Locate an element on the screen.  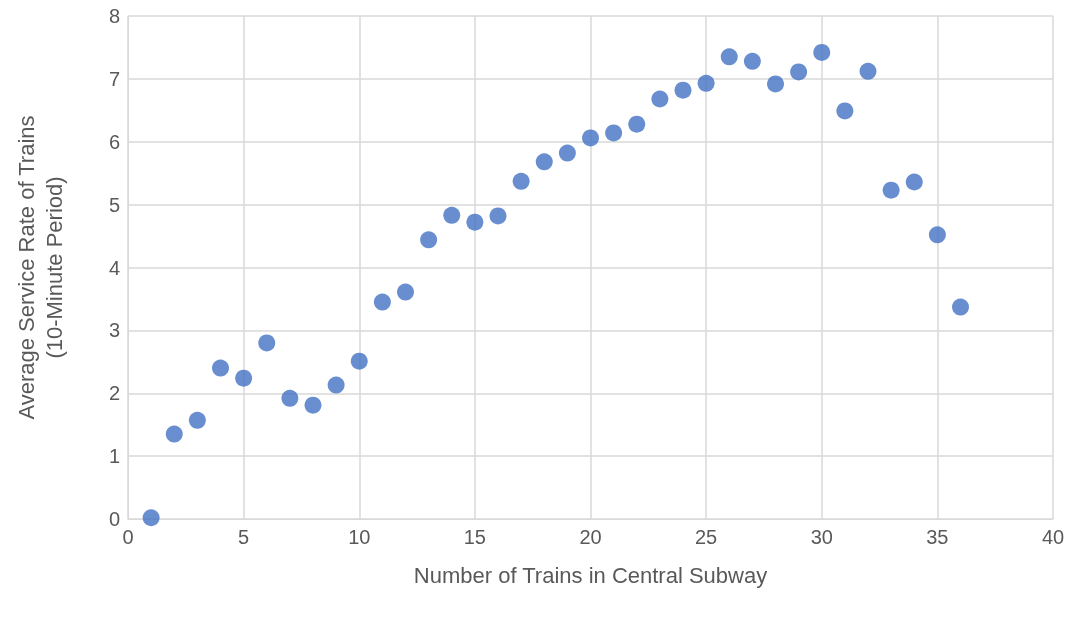
y-tick-label: 8 is located at coordinates (114, 16).